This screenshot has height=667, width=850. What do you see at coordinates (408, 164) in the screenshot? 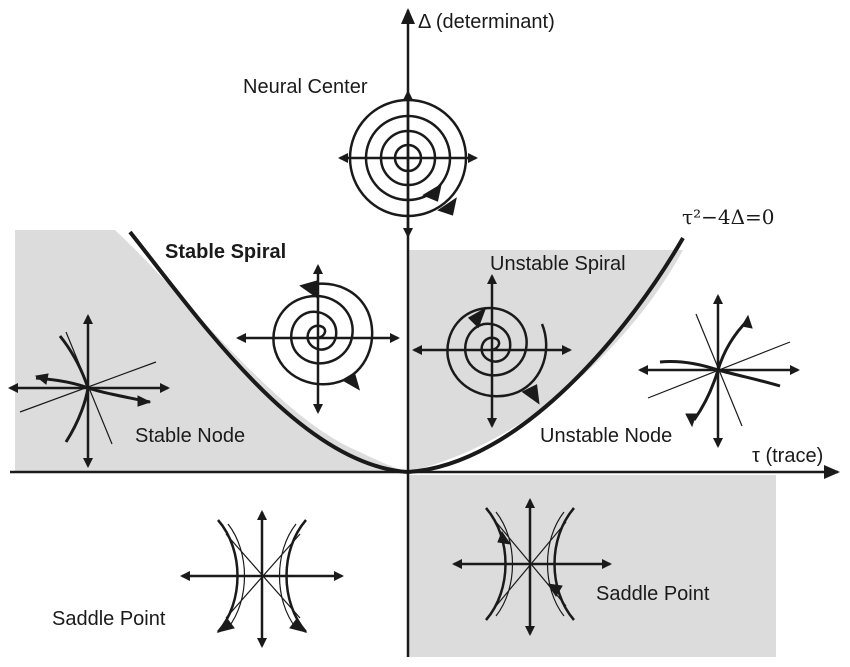
I see `center-phase-portrait` at bounding box center [408, 164].